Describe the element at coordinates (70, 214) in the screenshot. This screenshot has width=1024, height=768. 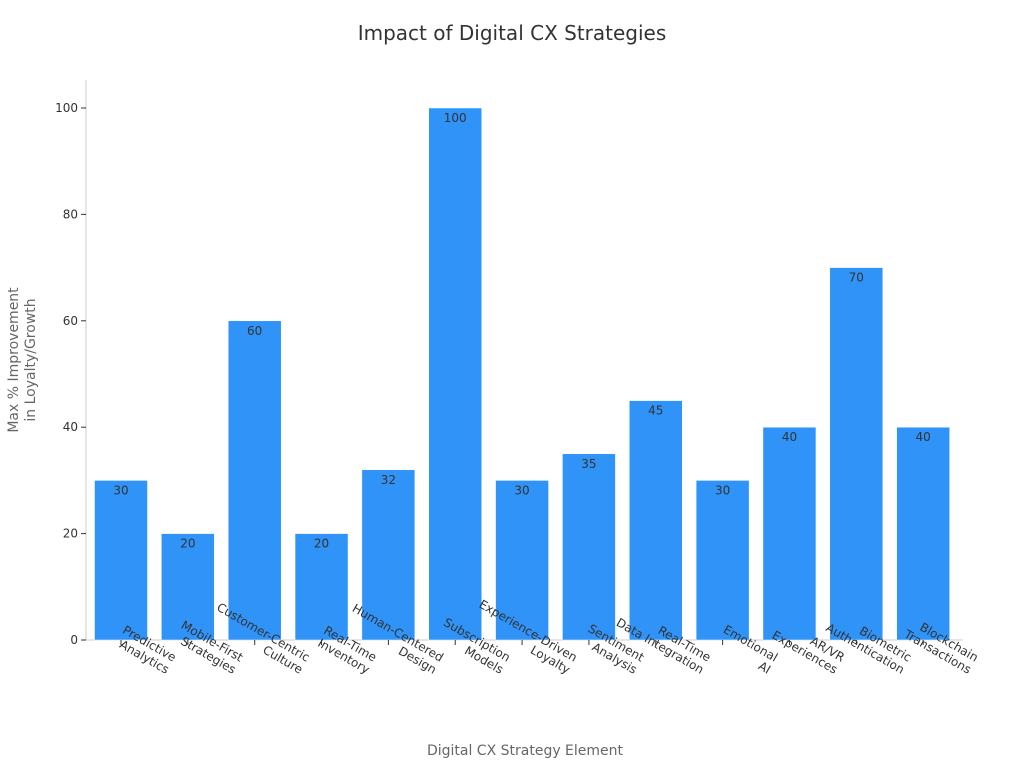
I see `y-tick-label: 80` at that location.